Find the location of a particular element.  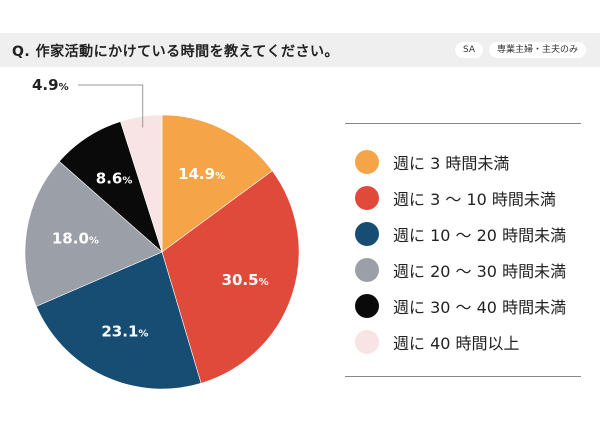

answer-type-tag: SA is located at coordinates (468, 50).